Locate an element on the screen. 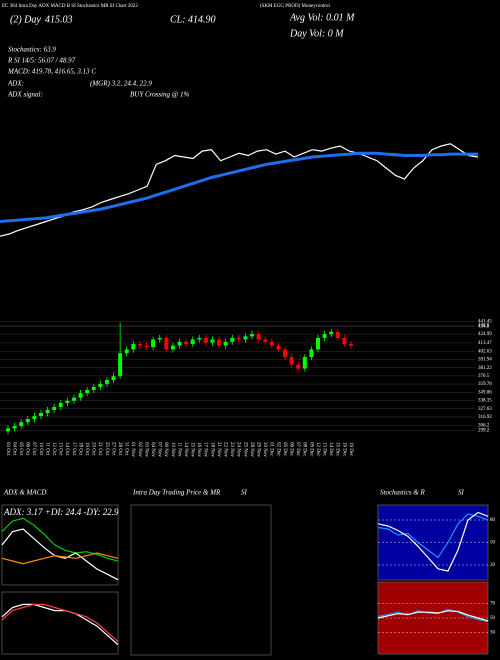 This screenshot has height=660, width=500. x-tick-label: 12 Dec is located at coordinates (317, 449).